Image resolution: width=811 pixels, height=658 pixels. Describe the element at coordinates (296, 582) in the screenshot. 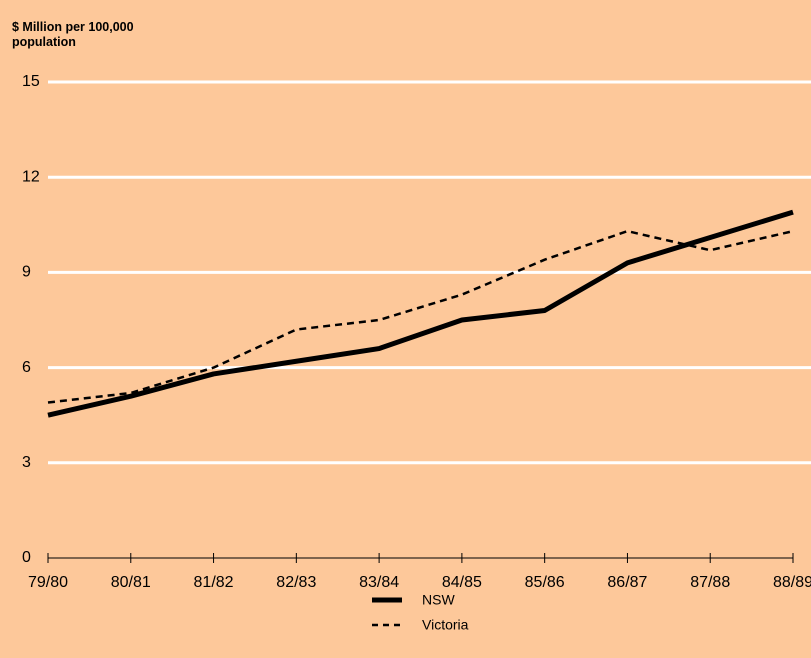

I see `x-tick-label: 82/83` at that location.